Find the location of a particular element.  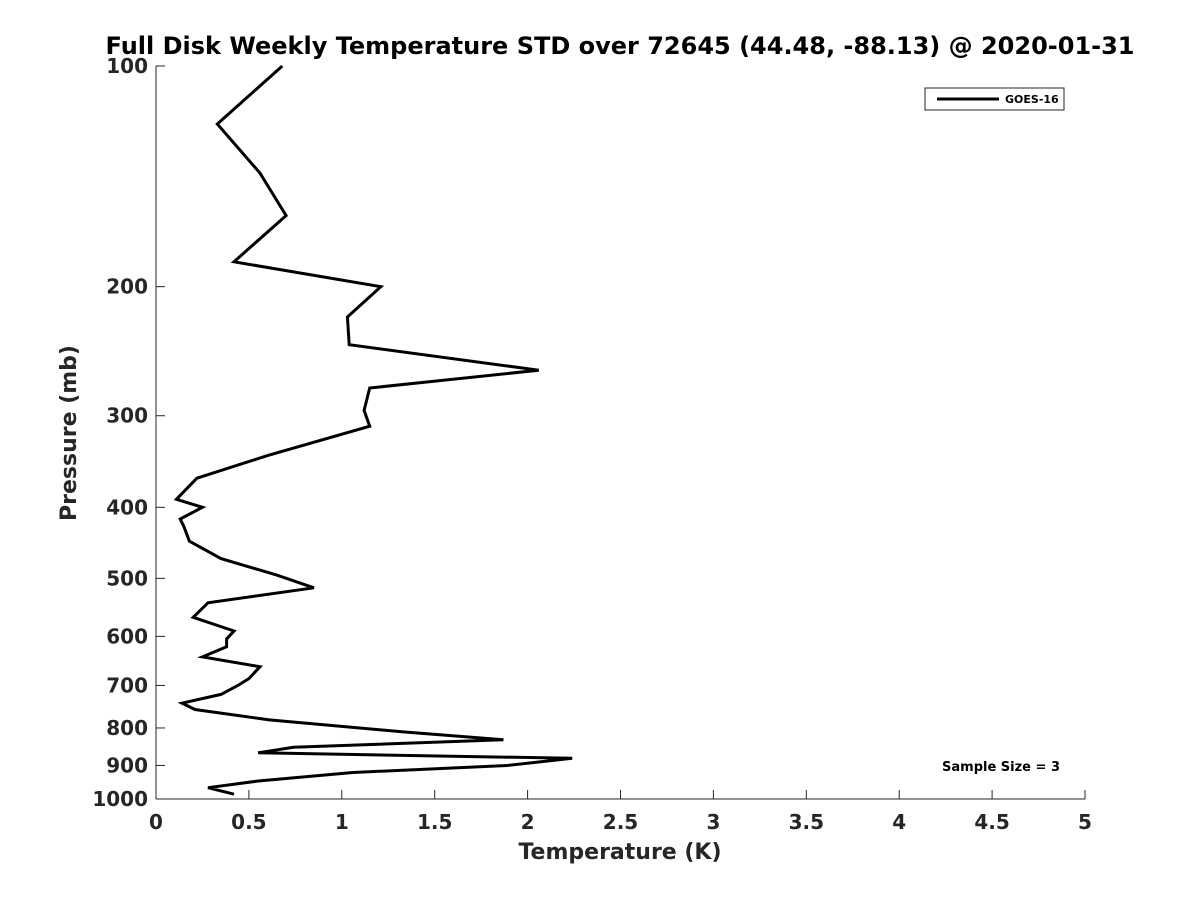

y-tick-label: 400 is located at coordinates (127, 507).